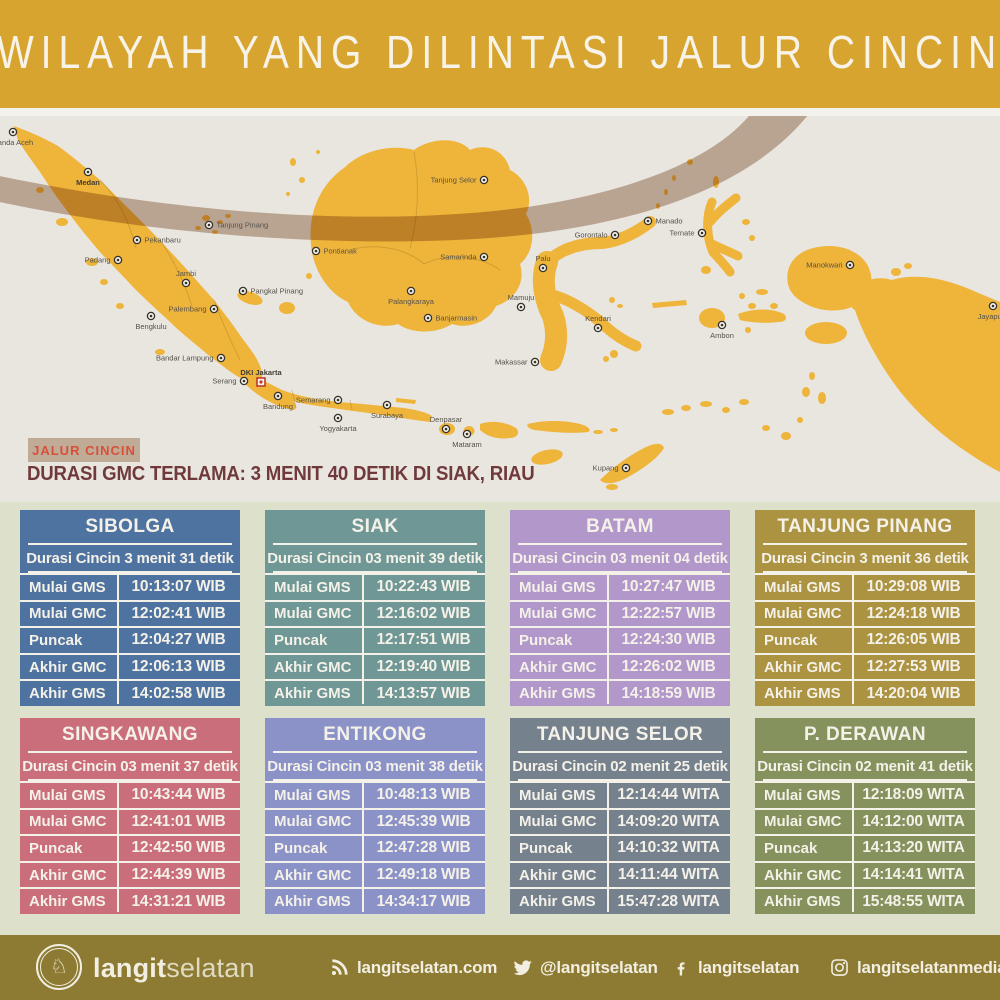 The height and width of the screenshot is (1000, 1000). What do you see at coordinates (210, 968) in the screenshot?
I see `brand-light: selatan` at bounding box center [210, 968].